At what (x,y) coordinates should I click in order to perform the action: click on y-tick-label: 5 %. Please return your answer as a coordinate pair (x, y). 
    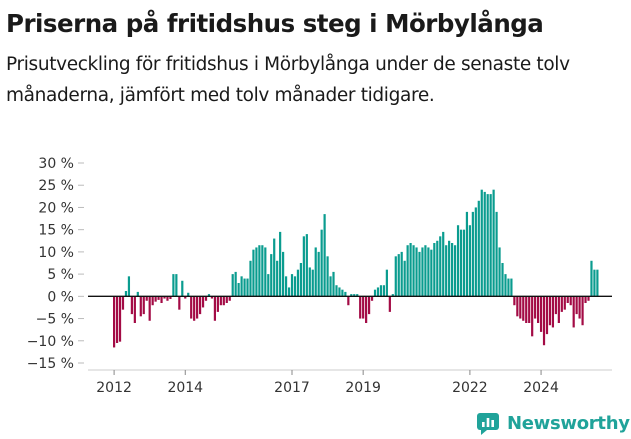
    Looking at the image, I should click on (60, 275).